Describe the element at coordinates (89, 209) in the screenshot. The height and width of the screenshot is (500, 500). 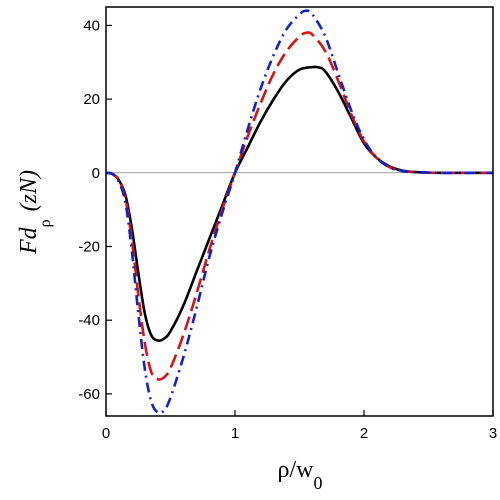
I see `y-tick-labels: -60 -40 -20 0 20 40` at that location.